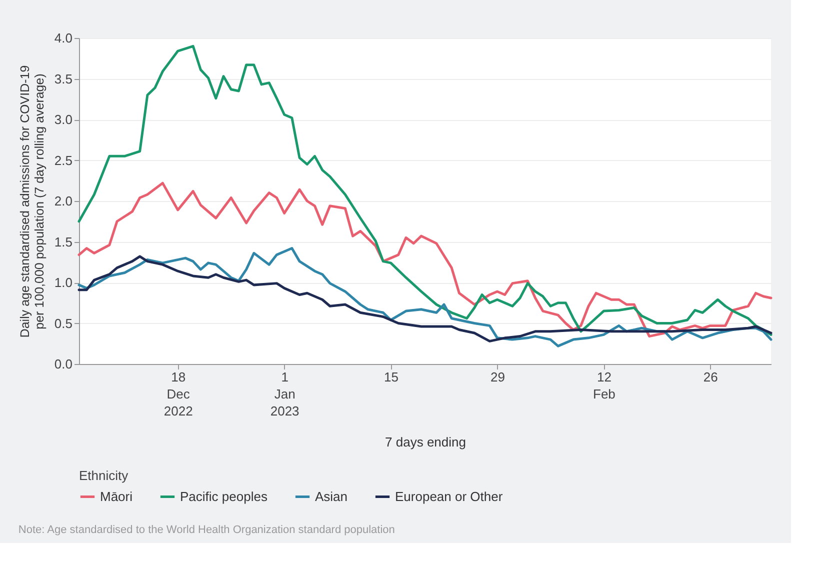 This screenshot has width=823, height=572. I want to click on y-tick-label: 1.5, so click(63, 242).